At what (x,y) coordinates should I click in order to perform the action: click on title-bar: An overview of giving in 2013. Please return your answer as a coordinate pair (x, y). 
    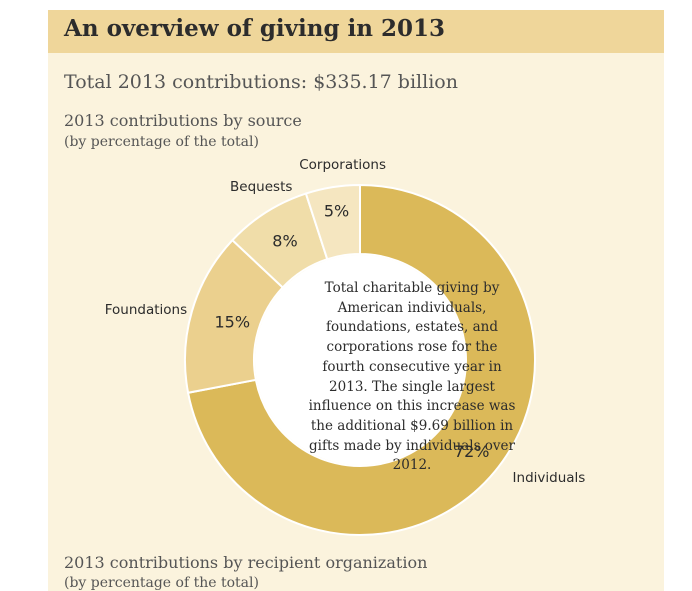
    Looking at the image, I should click on (356, 31).